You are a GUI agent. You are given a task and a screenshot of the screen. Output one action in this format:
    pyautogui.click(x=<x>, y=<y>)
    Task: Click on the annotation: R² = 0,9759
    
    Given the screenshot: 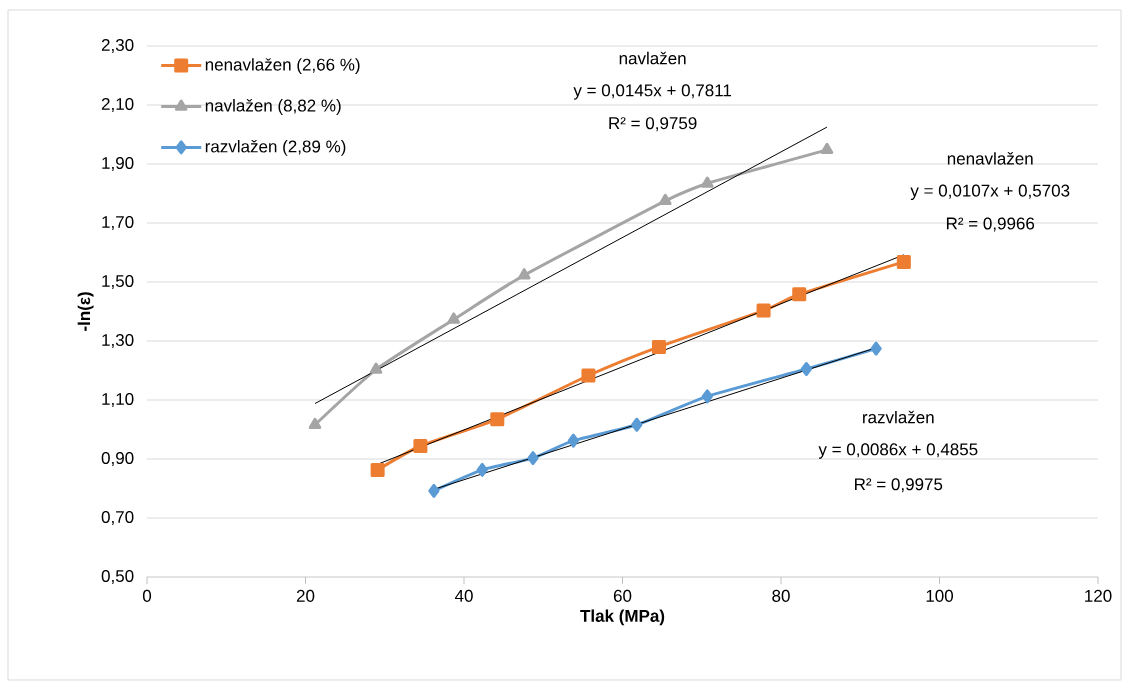 What is the action you would take?
    pyautogui.click(x=653, y=124)
    